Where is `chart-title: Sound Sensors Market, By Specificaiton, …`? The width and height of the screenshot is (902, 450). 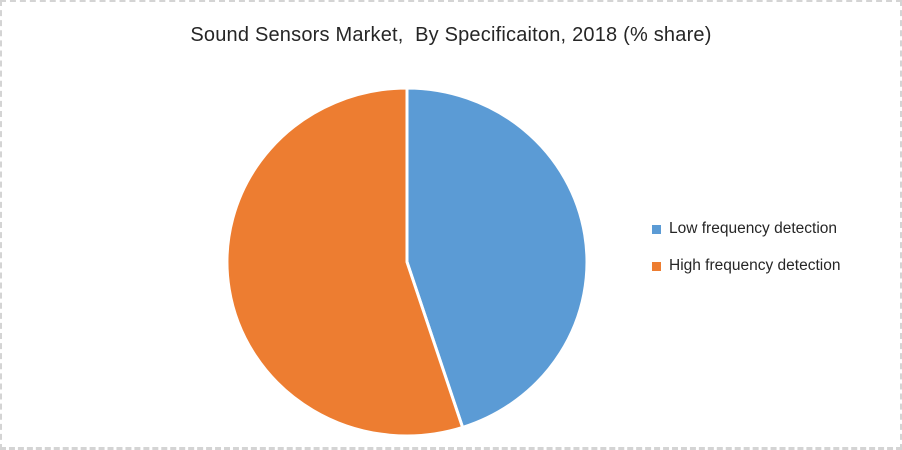 chart-title: Sound Sensors Market, By Specificaiton, … is located at coordinates (451, 35).